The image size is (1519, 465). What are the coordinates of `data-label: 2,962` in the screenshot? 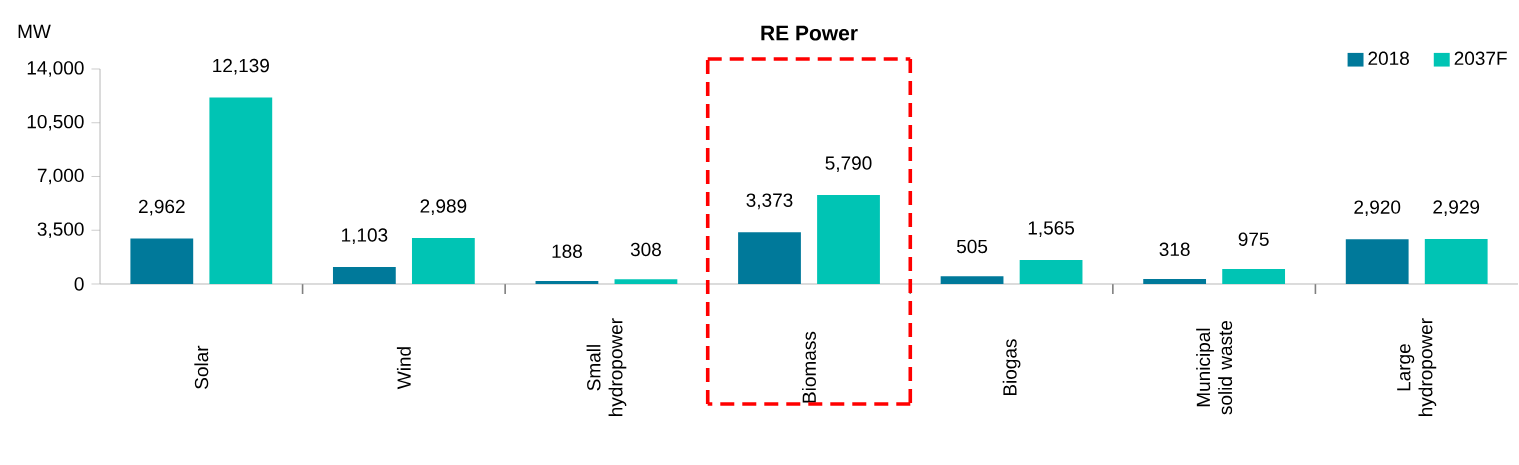 It's located at (161, 207).